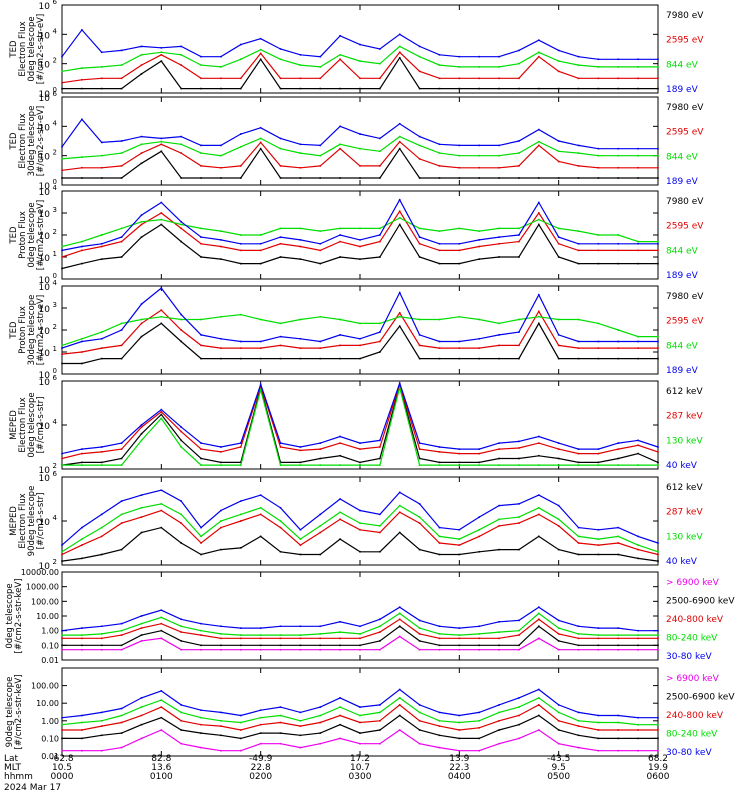 The image size is (750, 800). What do you see at coordinates (360, 777) in the screenshot?
I see `x-tick-hhmm: 0300` at bounding box center [360, 777].